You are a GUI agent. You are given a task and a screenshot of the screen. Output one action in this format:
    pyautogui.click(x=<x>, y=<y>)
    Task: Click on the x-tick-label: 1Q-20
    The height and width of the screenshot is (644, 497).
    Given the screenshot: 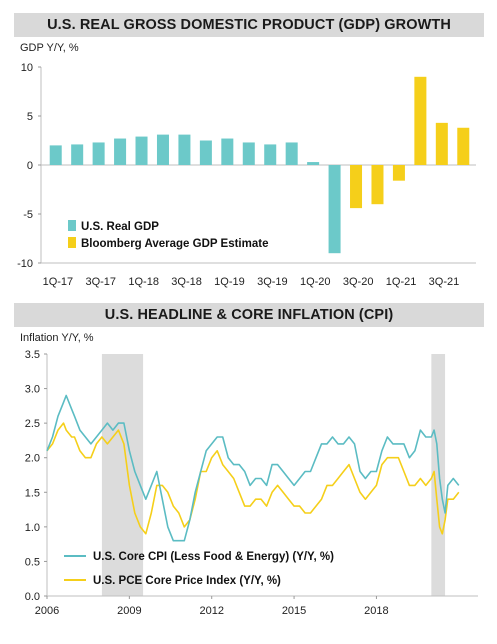 What is the action you would take?
    pyautogui.click(x=315, y=282)
    